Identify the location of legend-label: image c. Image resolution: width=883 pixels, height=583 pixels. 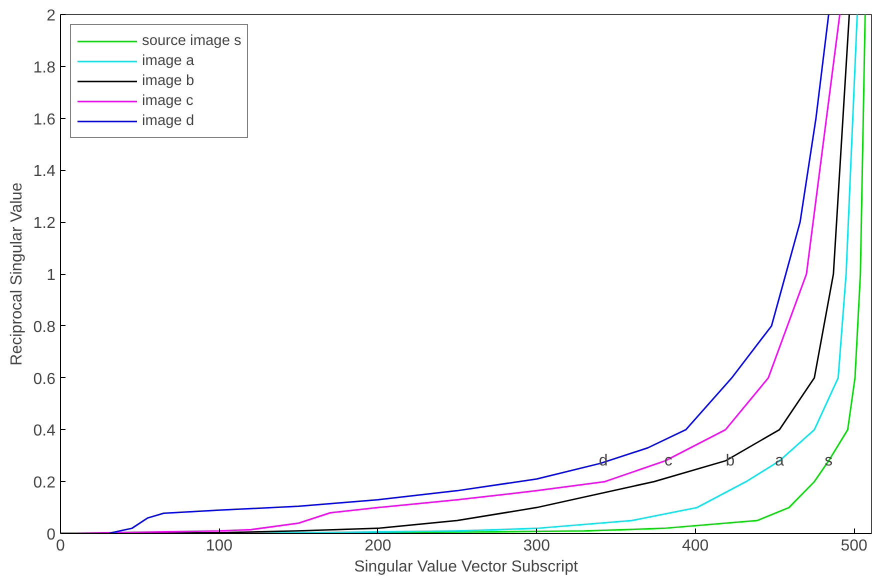
(168, 101).